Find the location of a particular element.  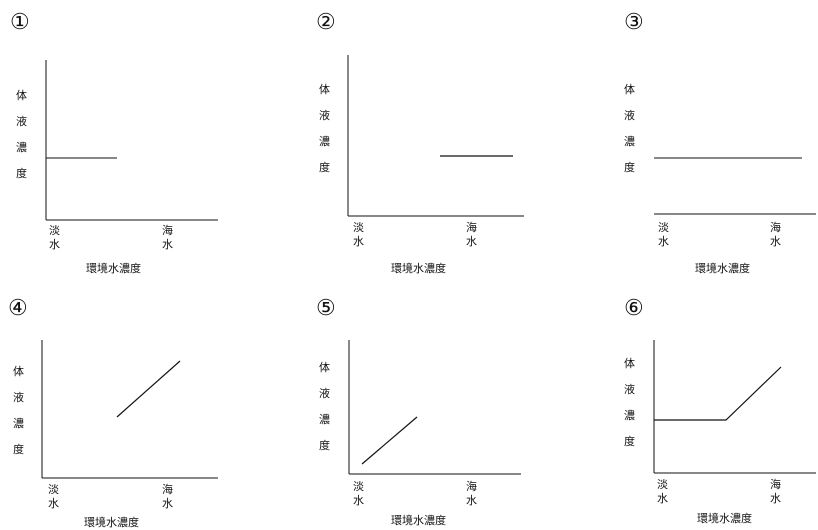

panel-number: ③ is located at coordinates (634, 22).